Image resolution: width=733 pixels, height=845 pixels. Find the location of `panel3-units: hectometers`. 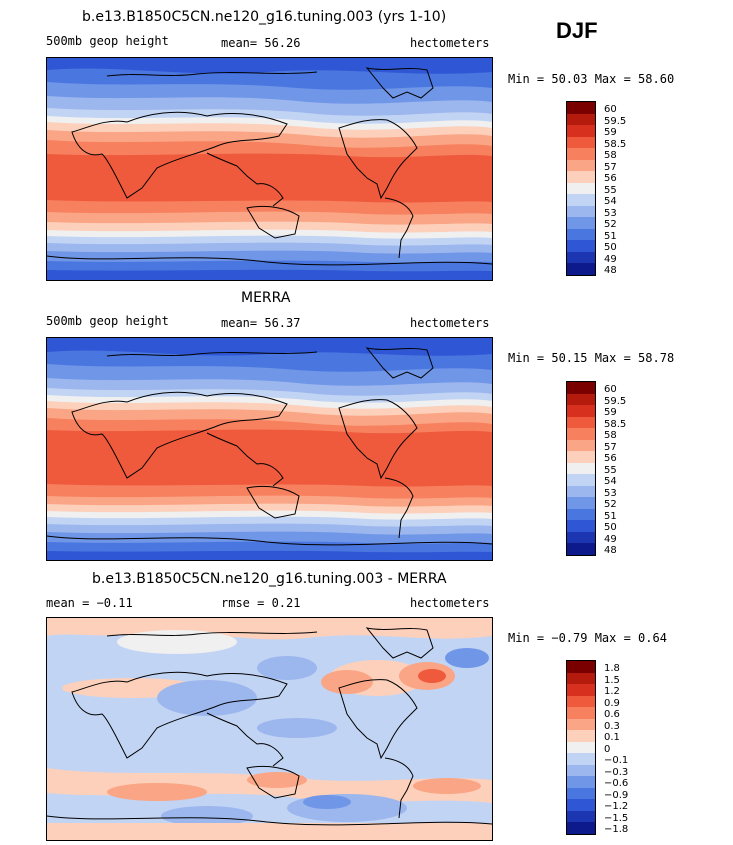

panel3-units: hectometers is located at coordinates (450, 603).